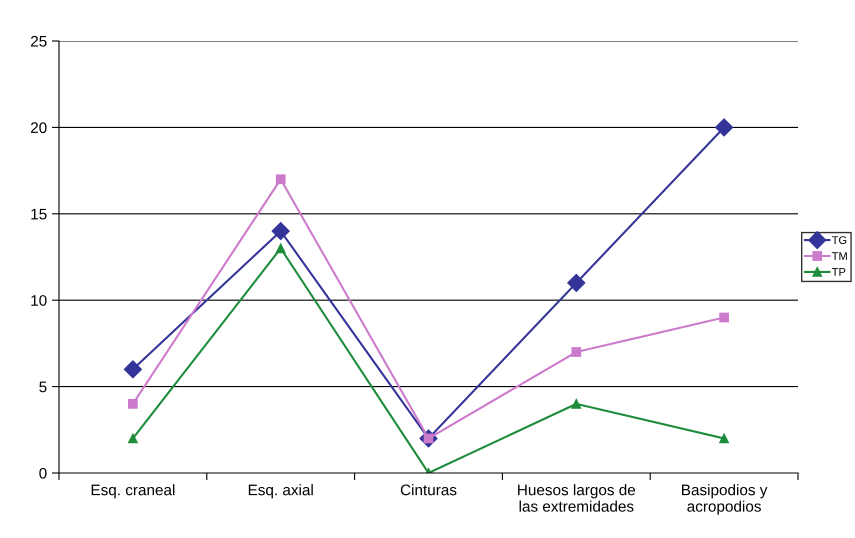 The height and width of the screenshot is (538, 855). Describe the element at coordinates (839, 240) in the screenshot. I see `legend-label: TG` at that location.